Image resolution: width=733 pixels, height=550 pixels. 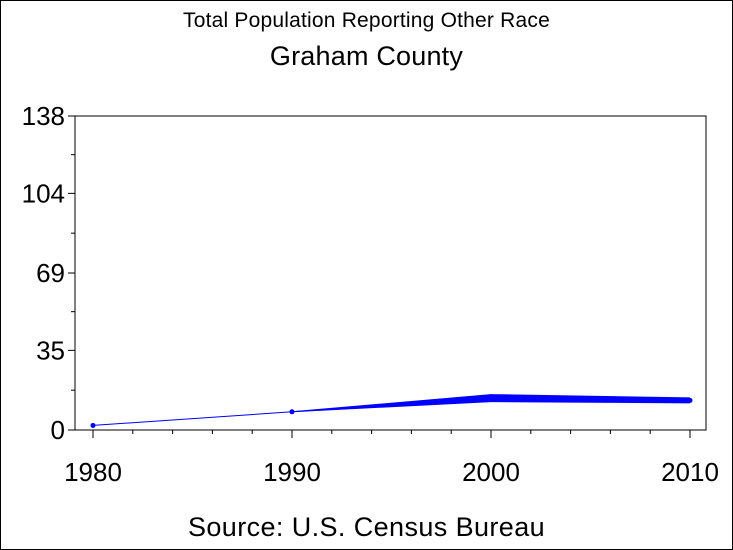 I want to click on chart-title: Total Population Reporting Other Race, so click(x=366, y=20).